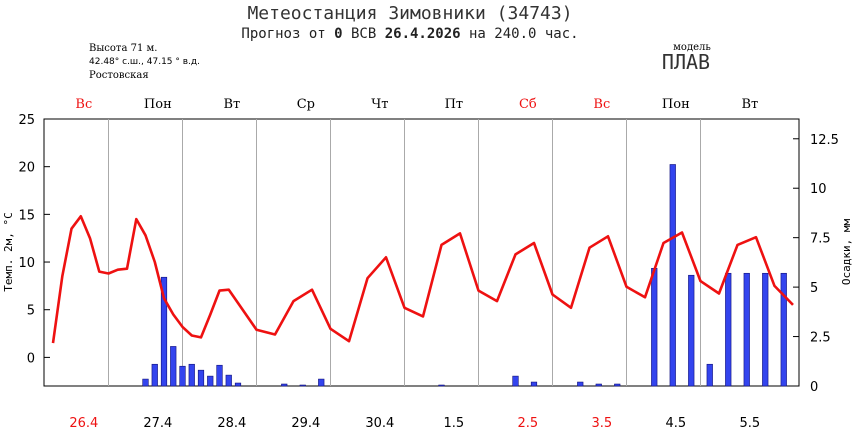 The width and height of the screenshot is (856, 431). I want to click on station-coordinates: 42.48° с.ш., 47.15 ° в.д., so click(144, 62).